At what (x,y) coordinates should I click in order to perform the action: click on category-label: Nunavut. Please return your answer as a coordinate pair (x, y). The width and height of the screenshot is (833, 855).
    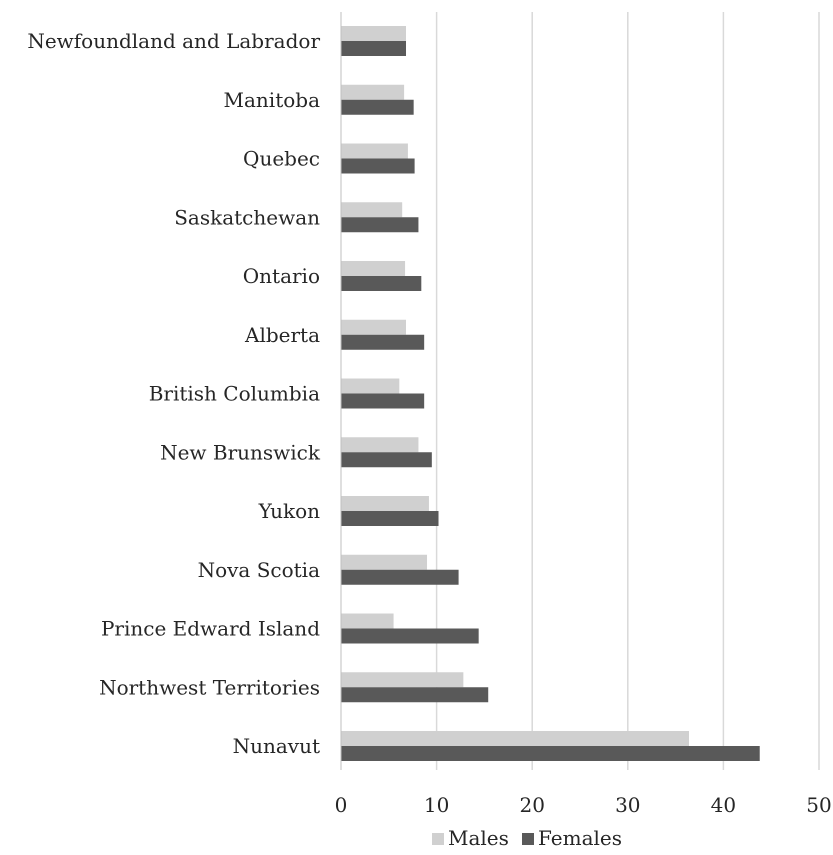
    Looking at the image, I should click on (276, 746).